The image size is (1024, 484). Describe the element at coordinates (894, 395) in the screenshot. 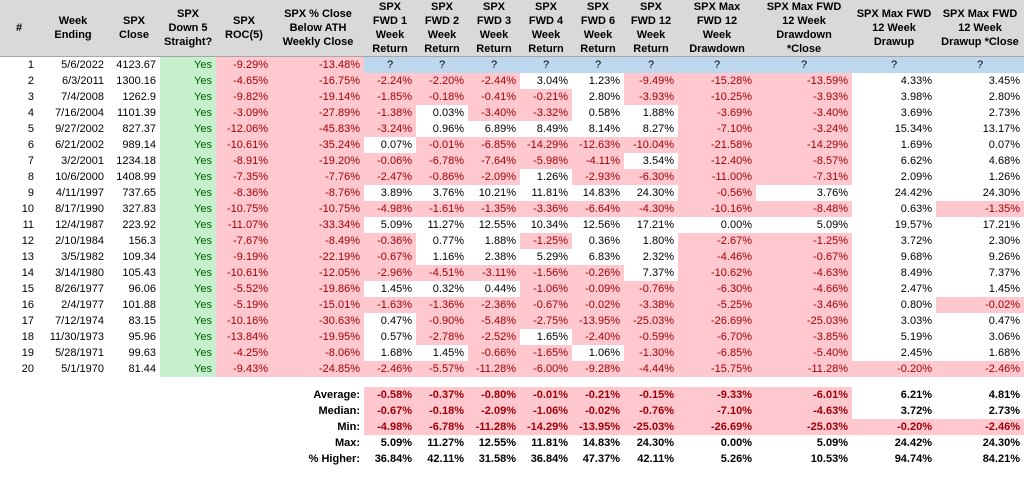

I see `stat-value: 6.21%` at that location.